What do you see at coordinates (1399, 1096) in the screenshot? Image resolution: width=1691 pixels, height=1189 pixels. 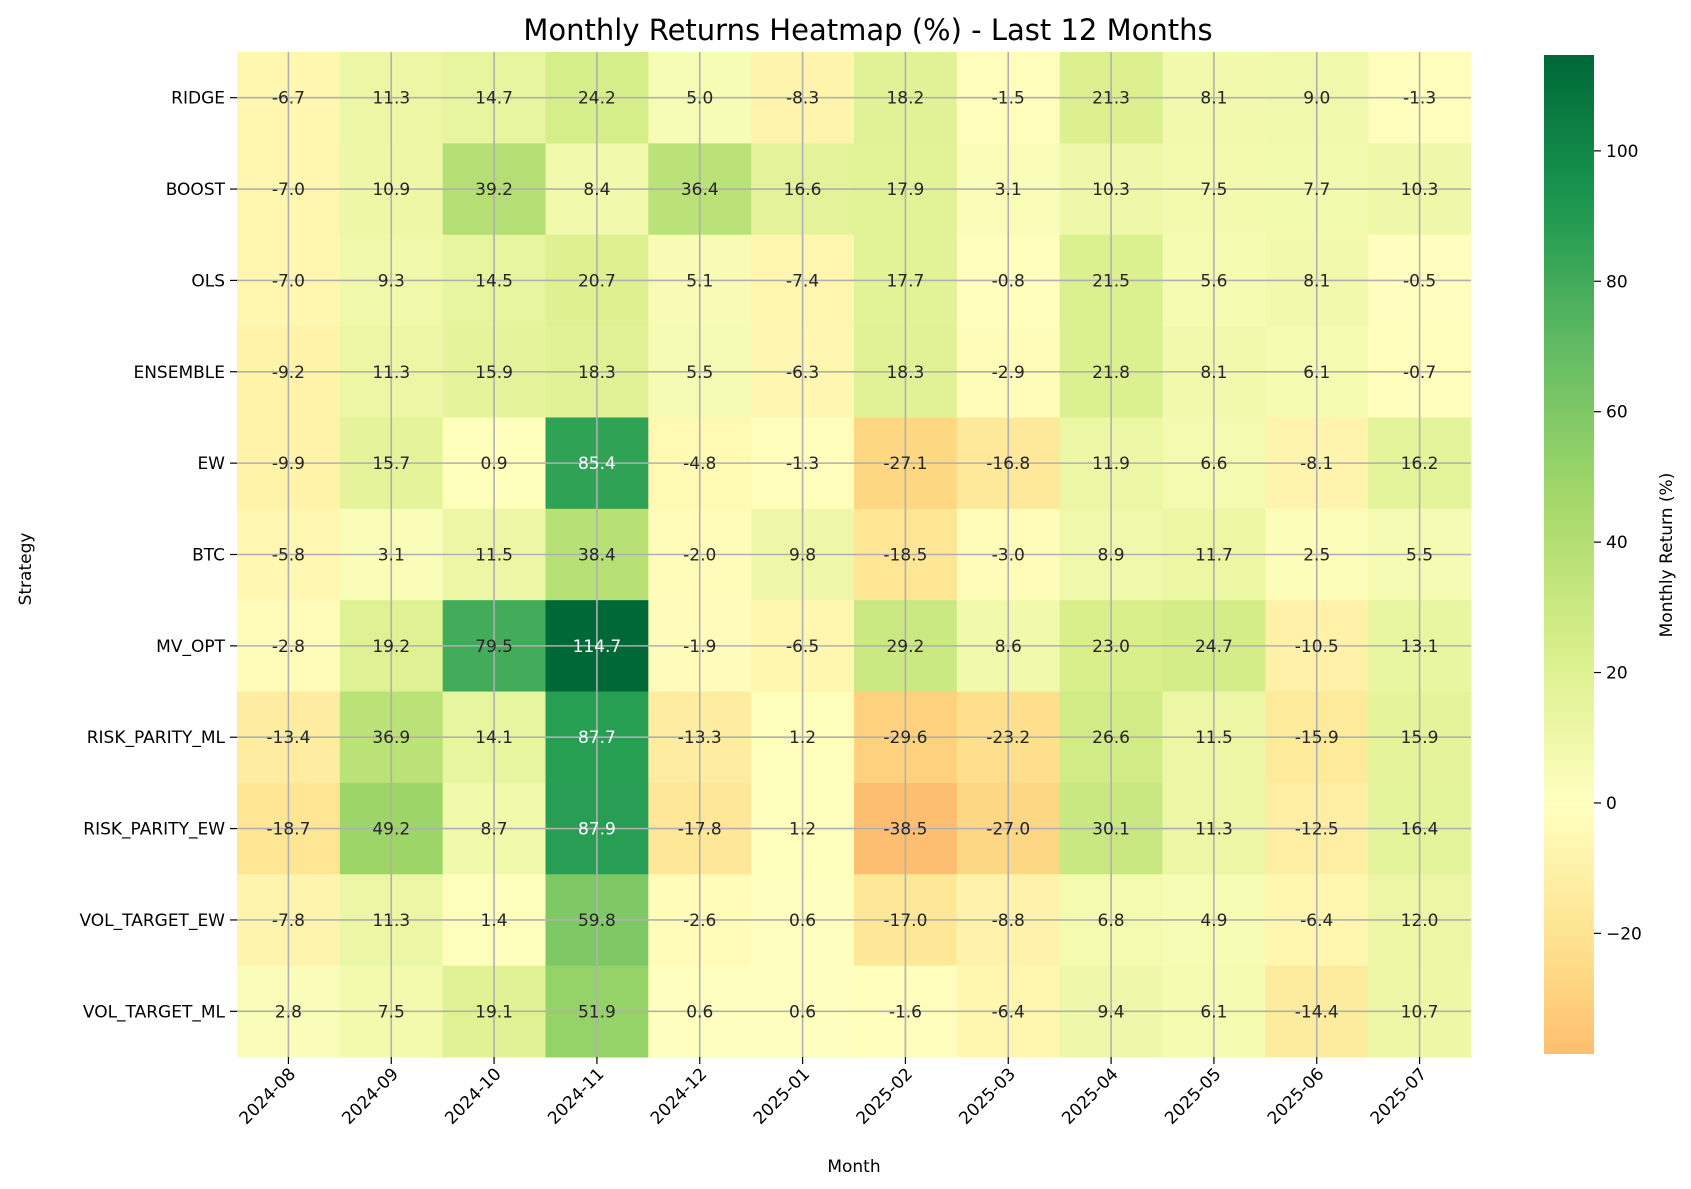 I see `x-tick-label: 2025-07` at bounding box center [1399, 1096].